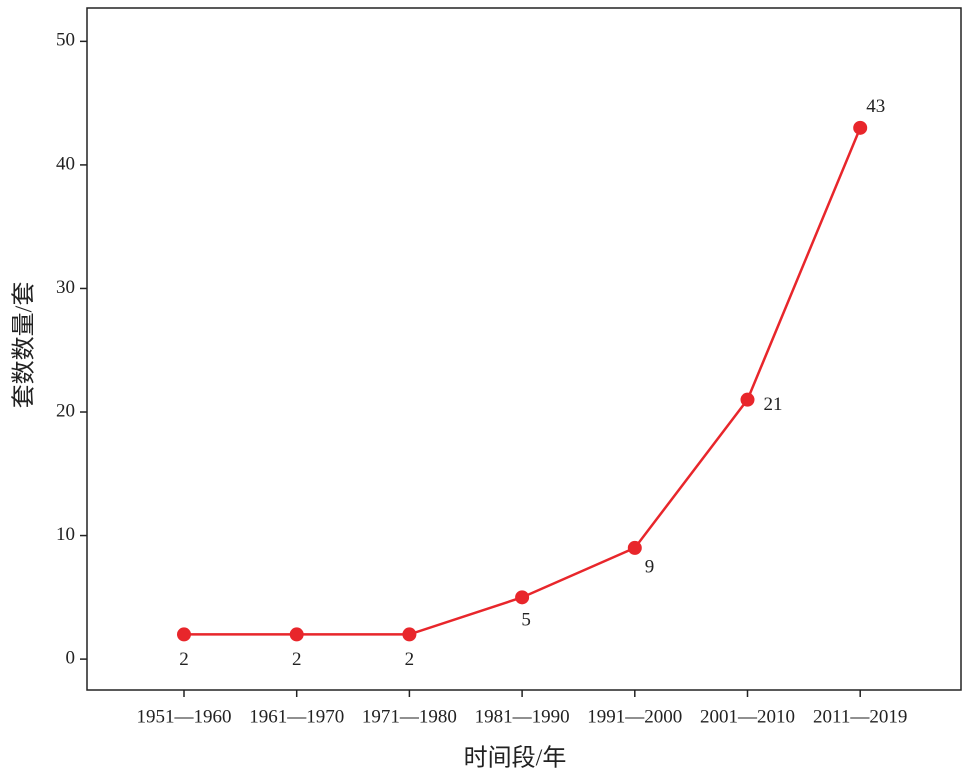 This screenshot has height=778, width=971. Describe the element at coordinates (522, 716) in the screenshot. I see `x-tick-label: 1981—1990` at that location.